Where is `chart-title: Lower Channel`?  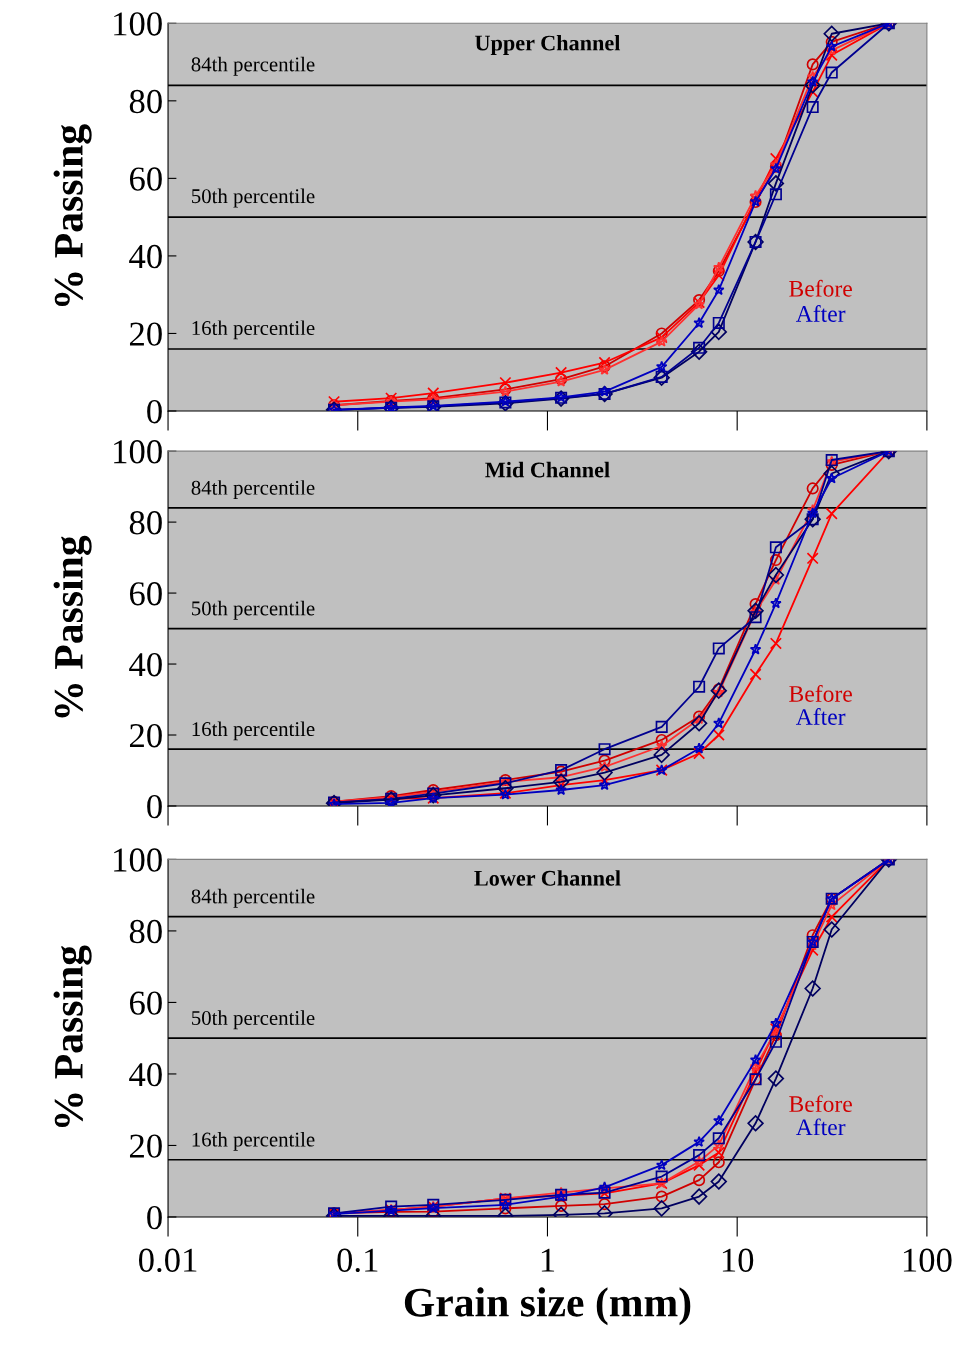 chart-title: Lower Channel is located at coordinates (547, 878).